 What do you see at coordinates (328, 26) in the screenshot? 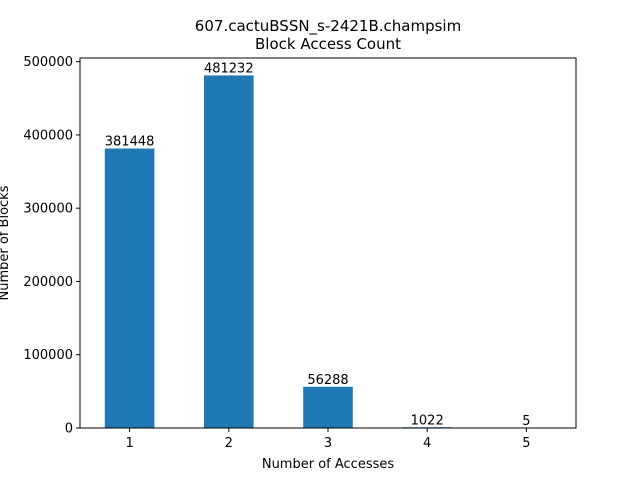
I see `chart-title: 607.cactuBSSN_s-2421B.champsim` at bounding box center [328, 26].